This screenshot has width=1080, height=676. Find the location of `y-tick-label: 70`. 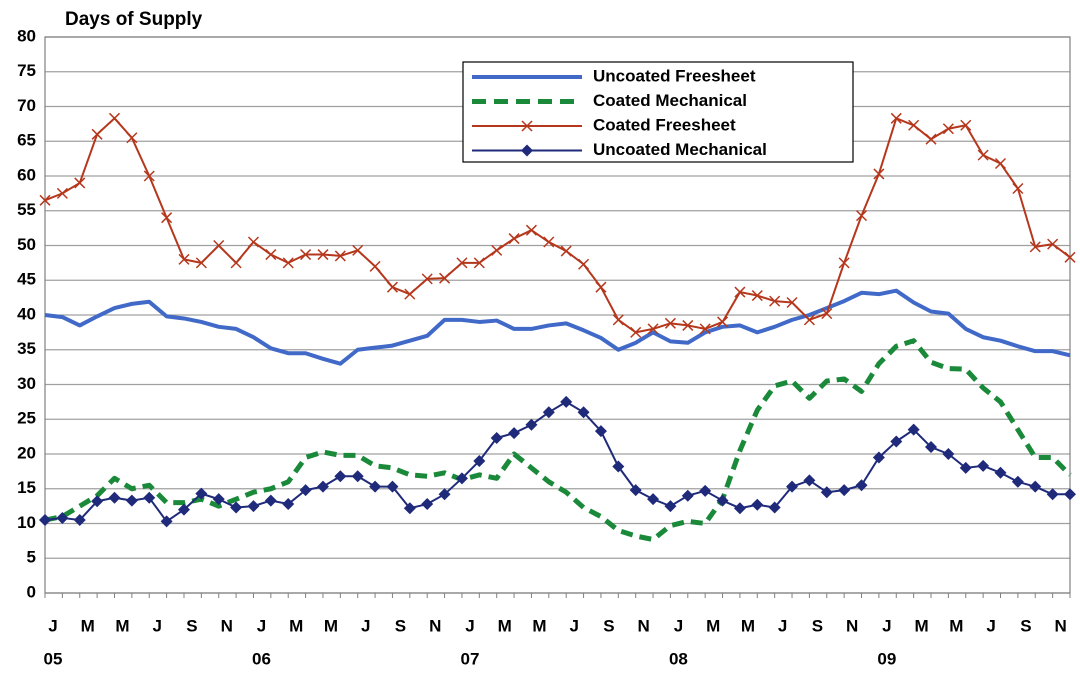

y-tick-label: 70 is located at coordinates (26, 105).